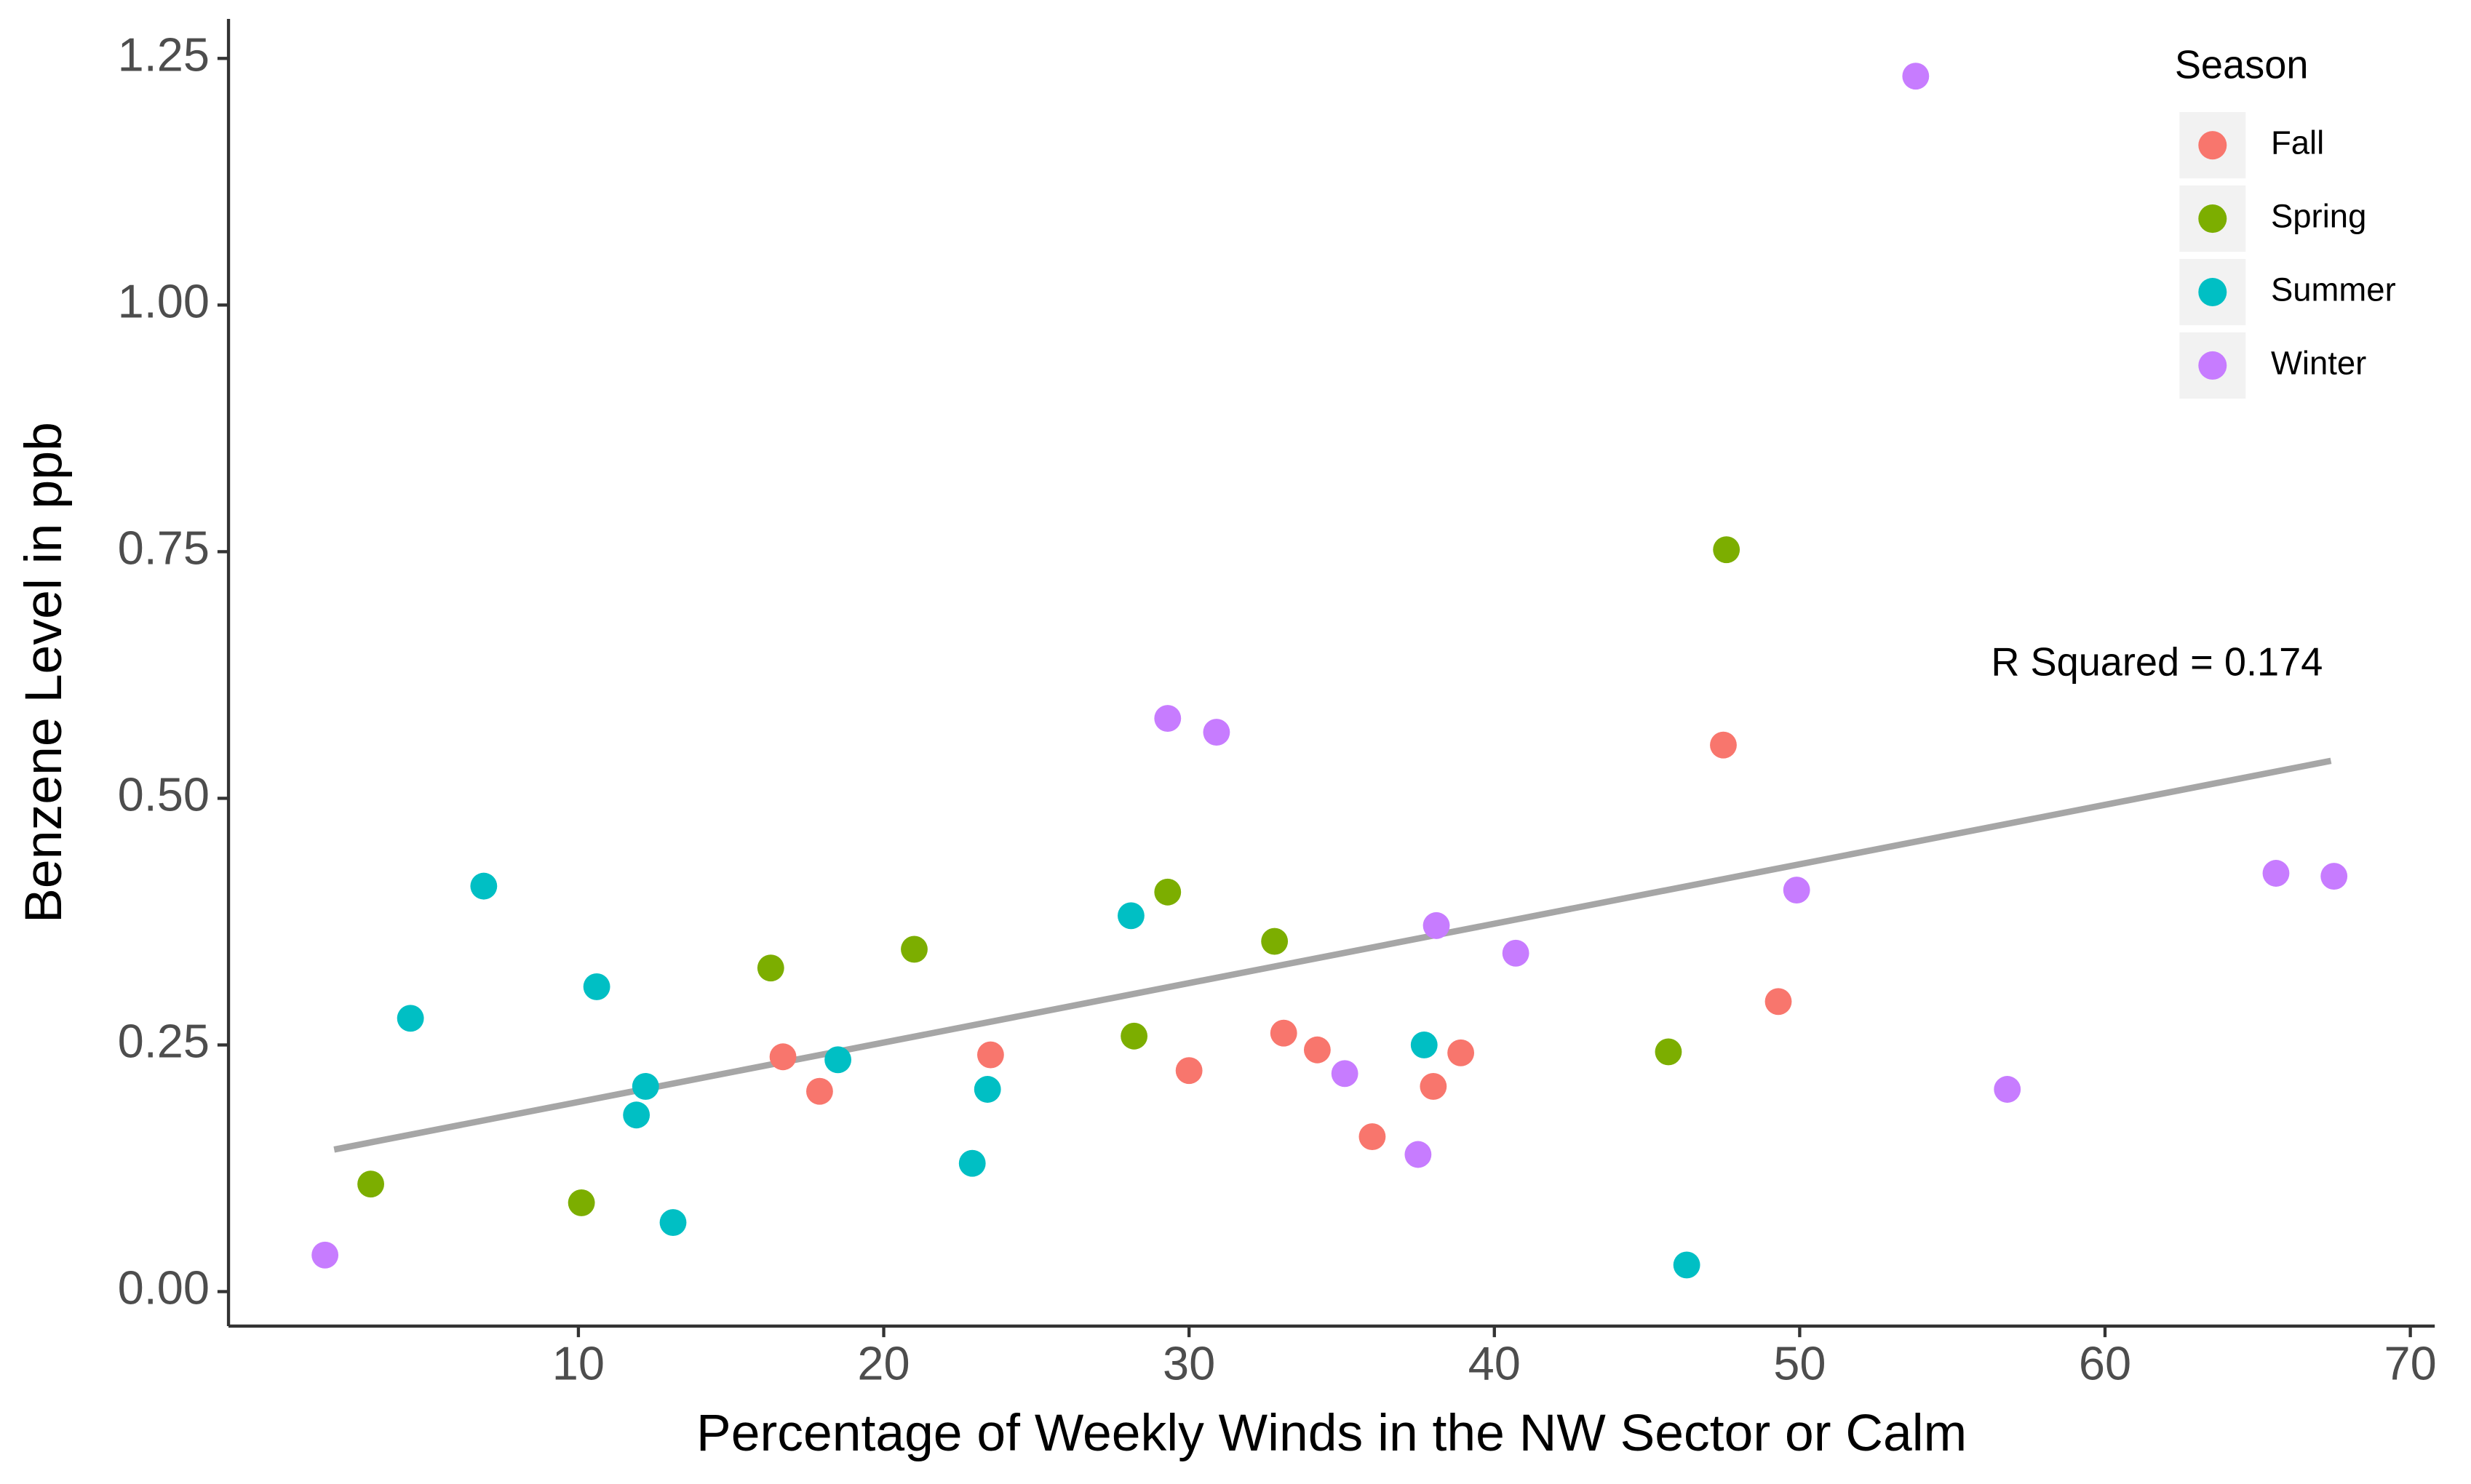  What do you see at coordinates (883, 1363) in the screenshot?
I see `x-tick-label: 20` at bounding box center [883, 1363].